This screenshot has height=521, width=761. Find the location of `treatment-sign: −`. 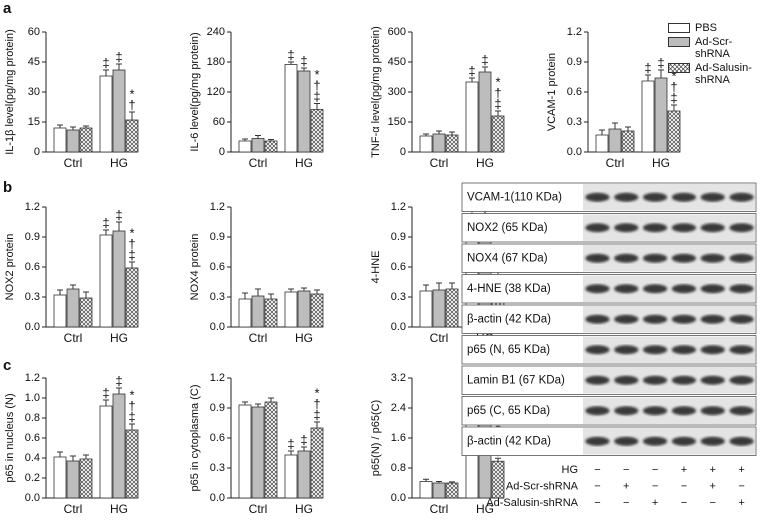

treatment-sign: − is located at coordinates (626, 503).